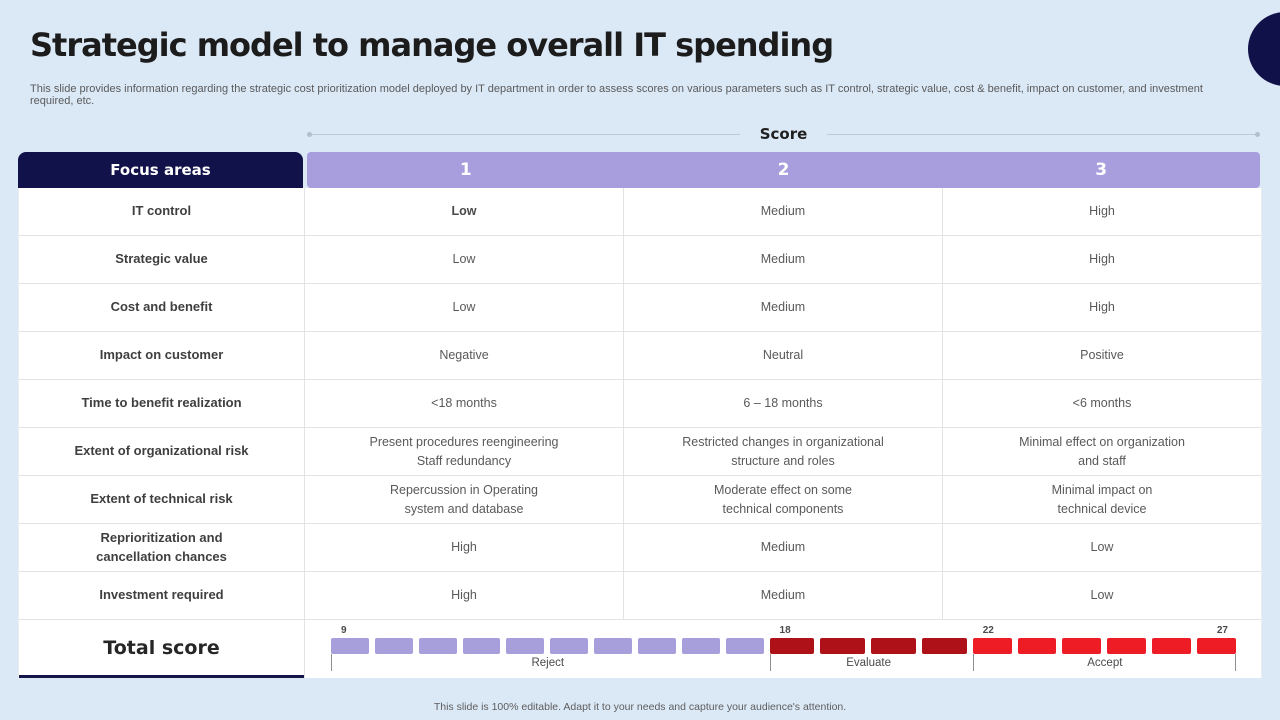 This screenshot has height=720, width=1280. I want to click on row-label: Impact on customer, so click(161, 355).